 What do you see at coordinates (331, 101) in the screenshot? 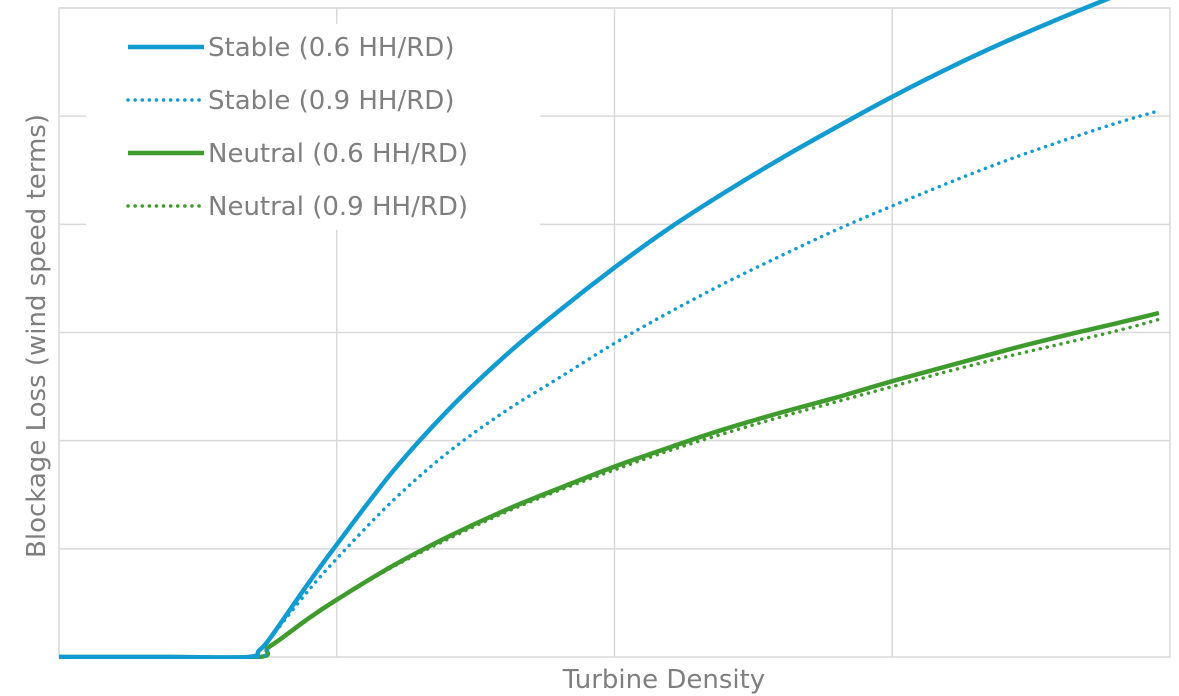
I see `legend-label: Stable (0.9 HH/RD)` at bounding box center [331, 101].